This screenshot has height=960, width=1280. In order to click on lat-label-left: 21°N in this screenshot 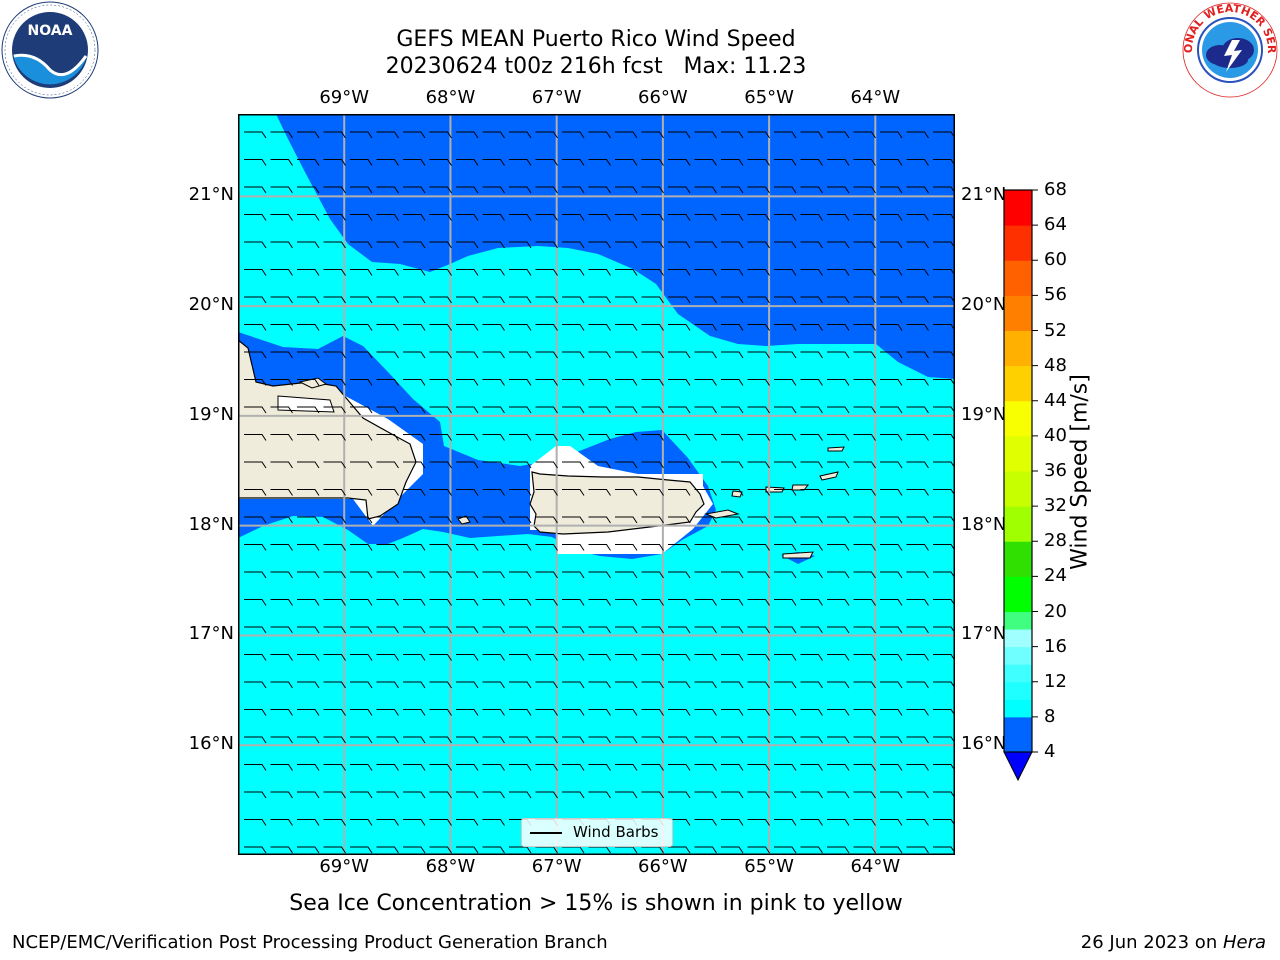, I will do `click(211, 195)`.